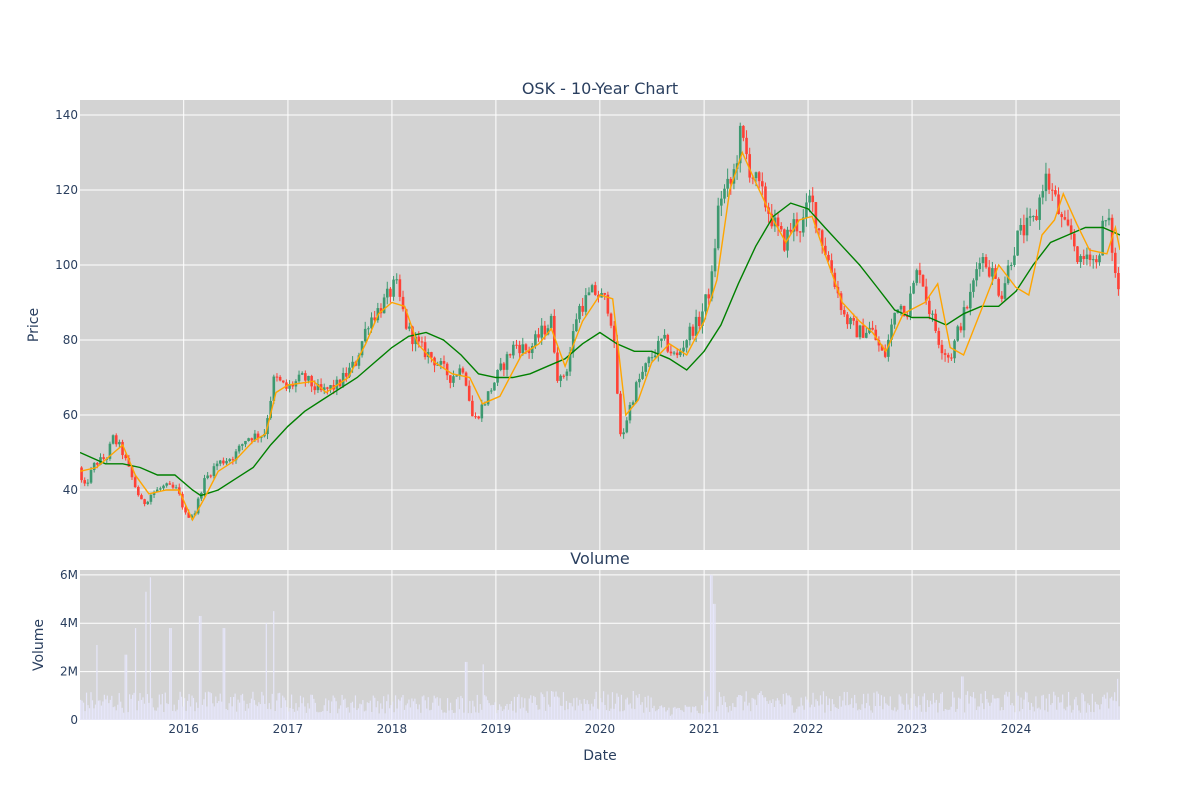 Image resolution: width=1200 pixels, height=804 pixels. Describe the element at coordinates (288, 729) in the screenshot. I see `x-tick-label: 2017` at that location.